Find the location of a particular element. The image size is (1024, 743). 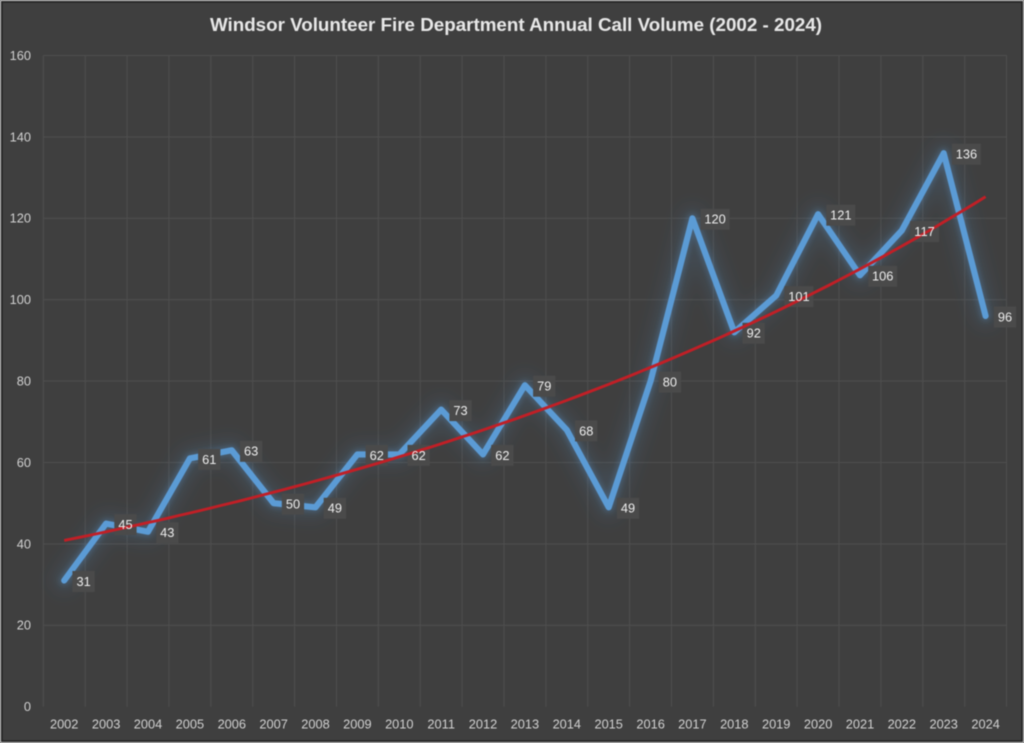

svg-text: 2019 is located at coordinates (776, 724).